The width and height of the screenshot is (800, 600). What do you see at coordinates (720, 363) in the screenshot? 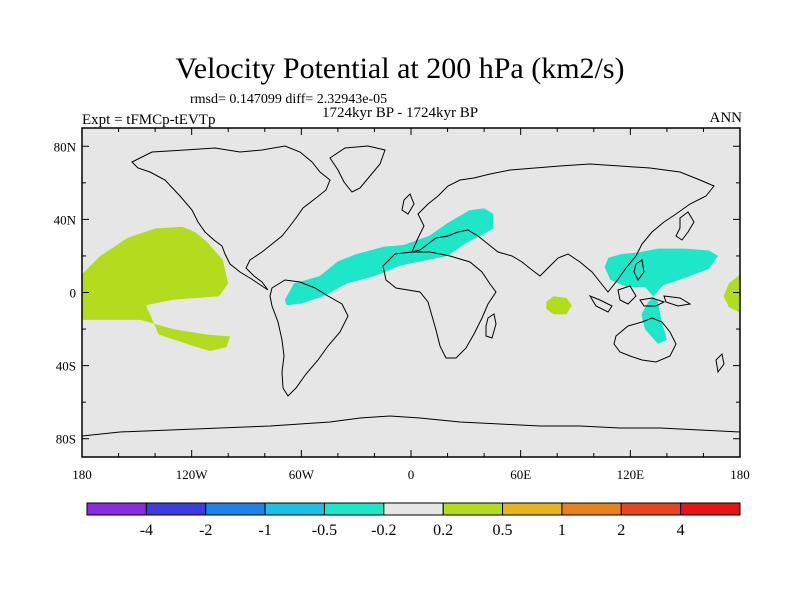
I see `coastline-new-zealand` at bounding box center [720, 363].